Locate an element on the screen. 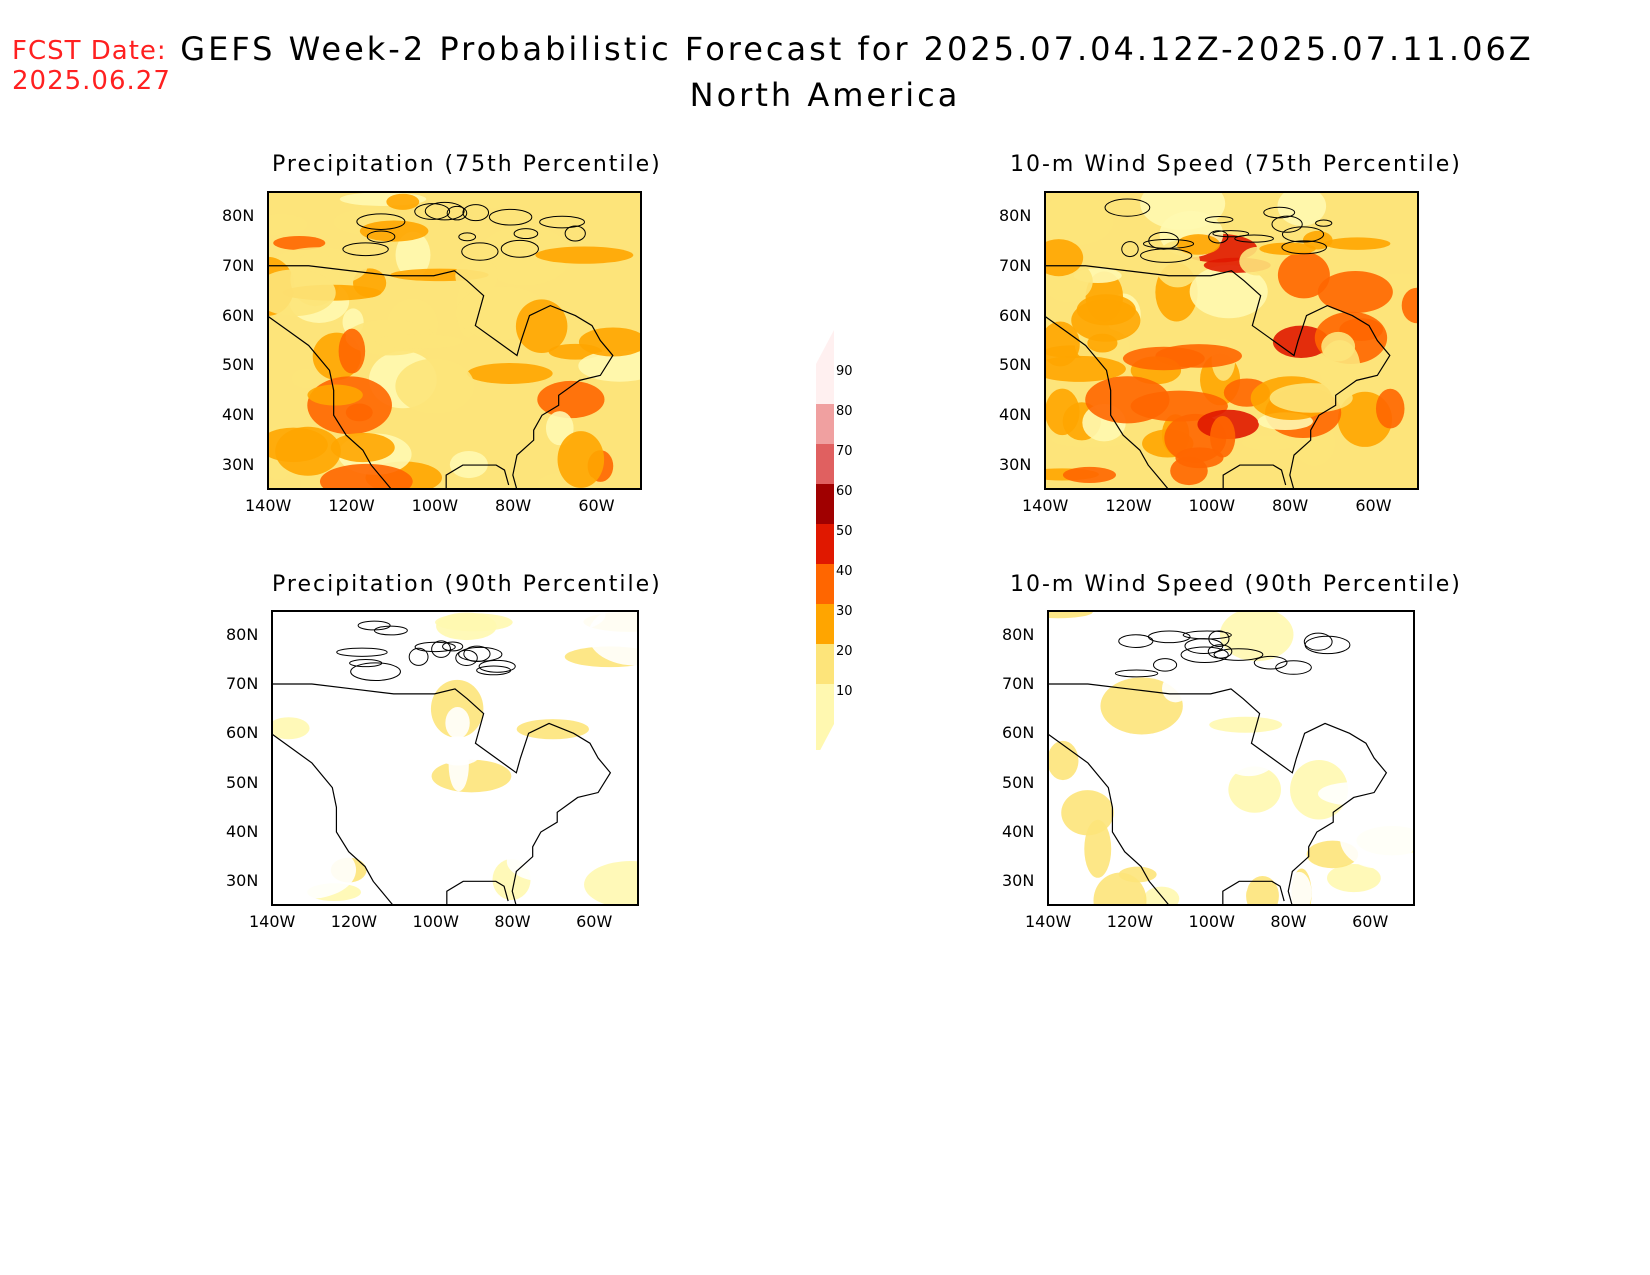  forecast-date-block: FCST Date: 2025.06.27 is located at coordinates (91, 66).